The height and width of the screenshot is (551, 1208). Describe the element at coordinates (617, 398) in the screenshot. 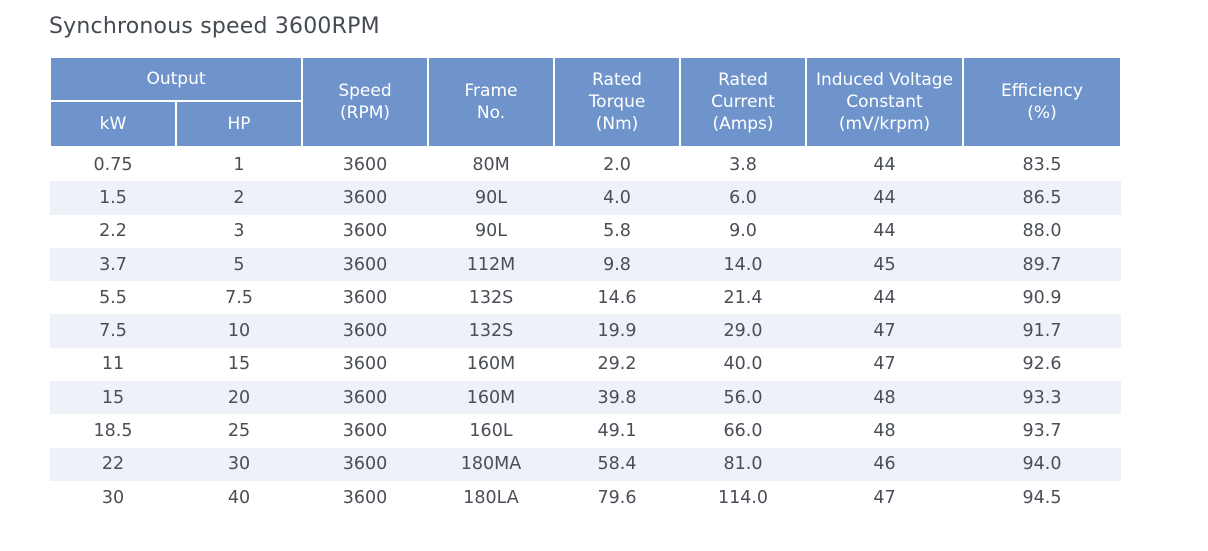

I see `cell-rated-torque: 39.8` at that location.